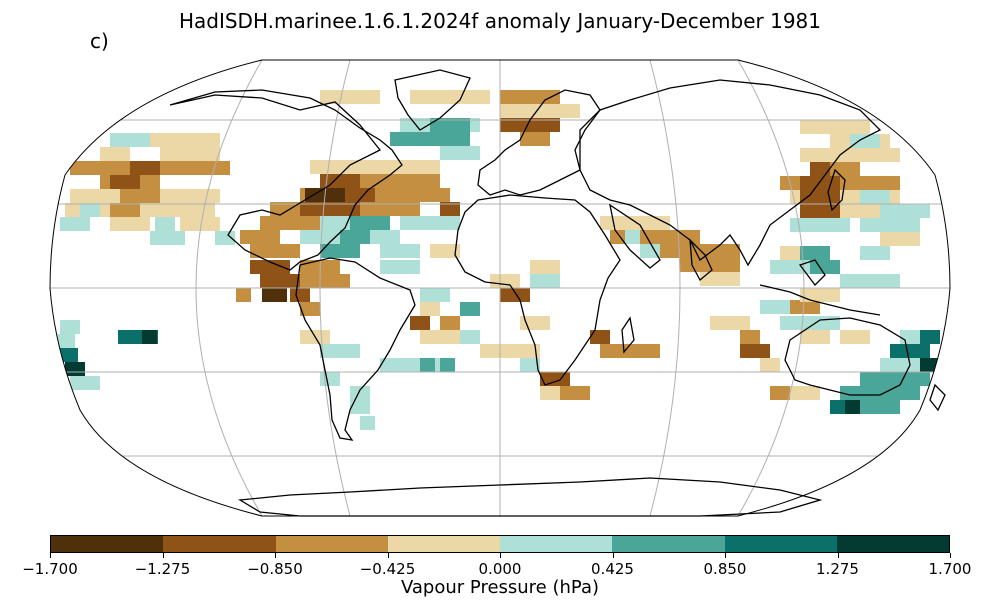 The height and width of the screenshot is (600, 1000). I want to click on colorbar-tick-label: 0.425, so click(612, 569).